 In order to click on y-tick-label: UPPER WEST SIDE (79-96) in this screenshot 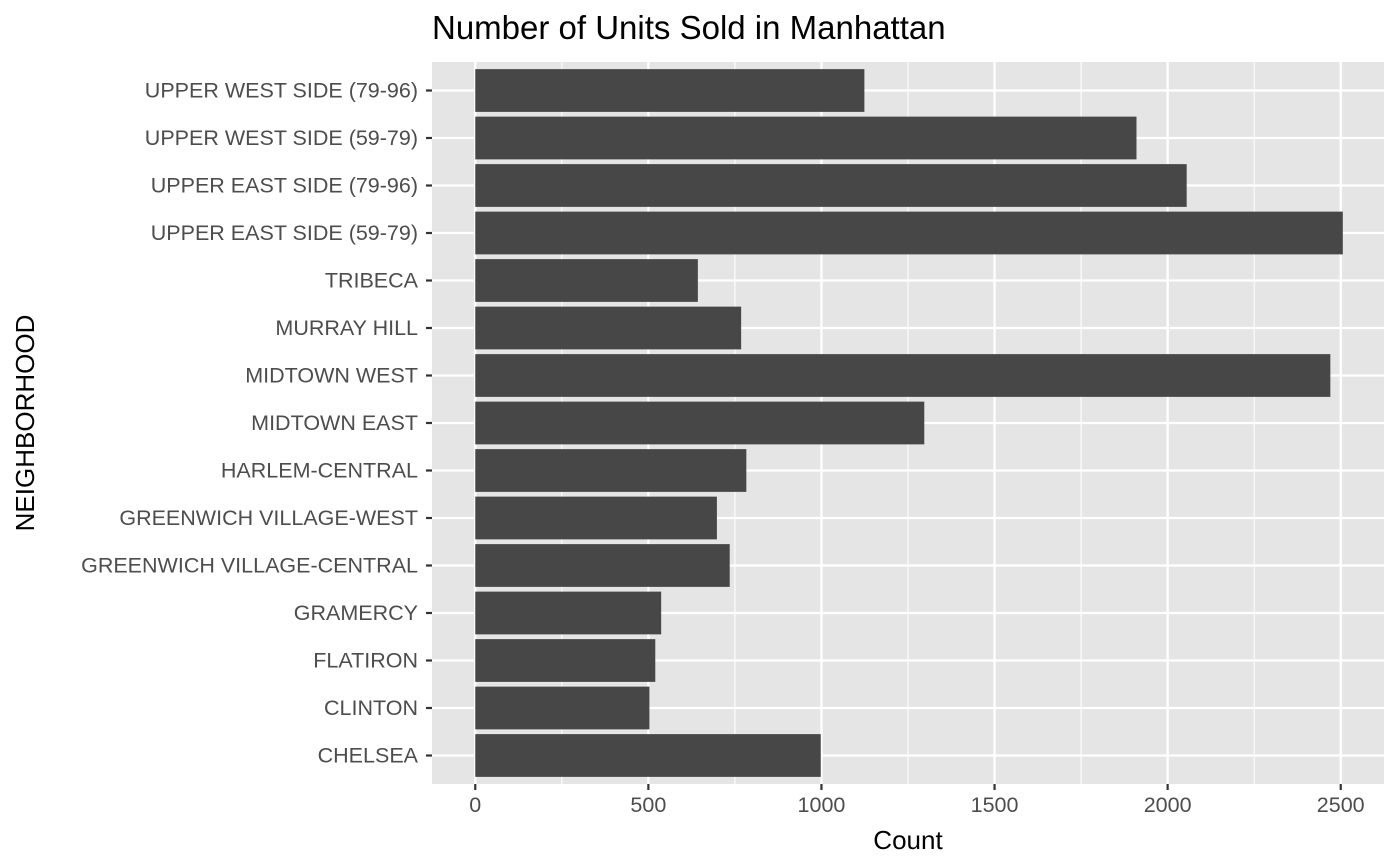, I will do `click(281, 91)`.